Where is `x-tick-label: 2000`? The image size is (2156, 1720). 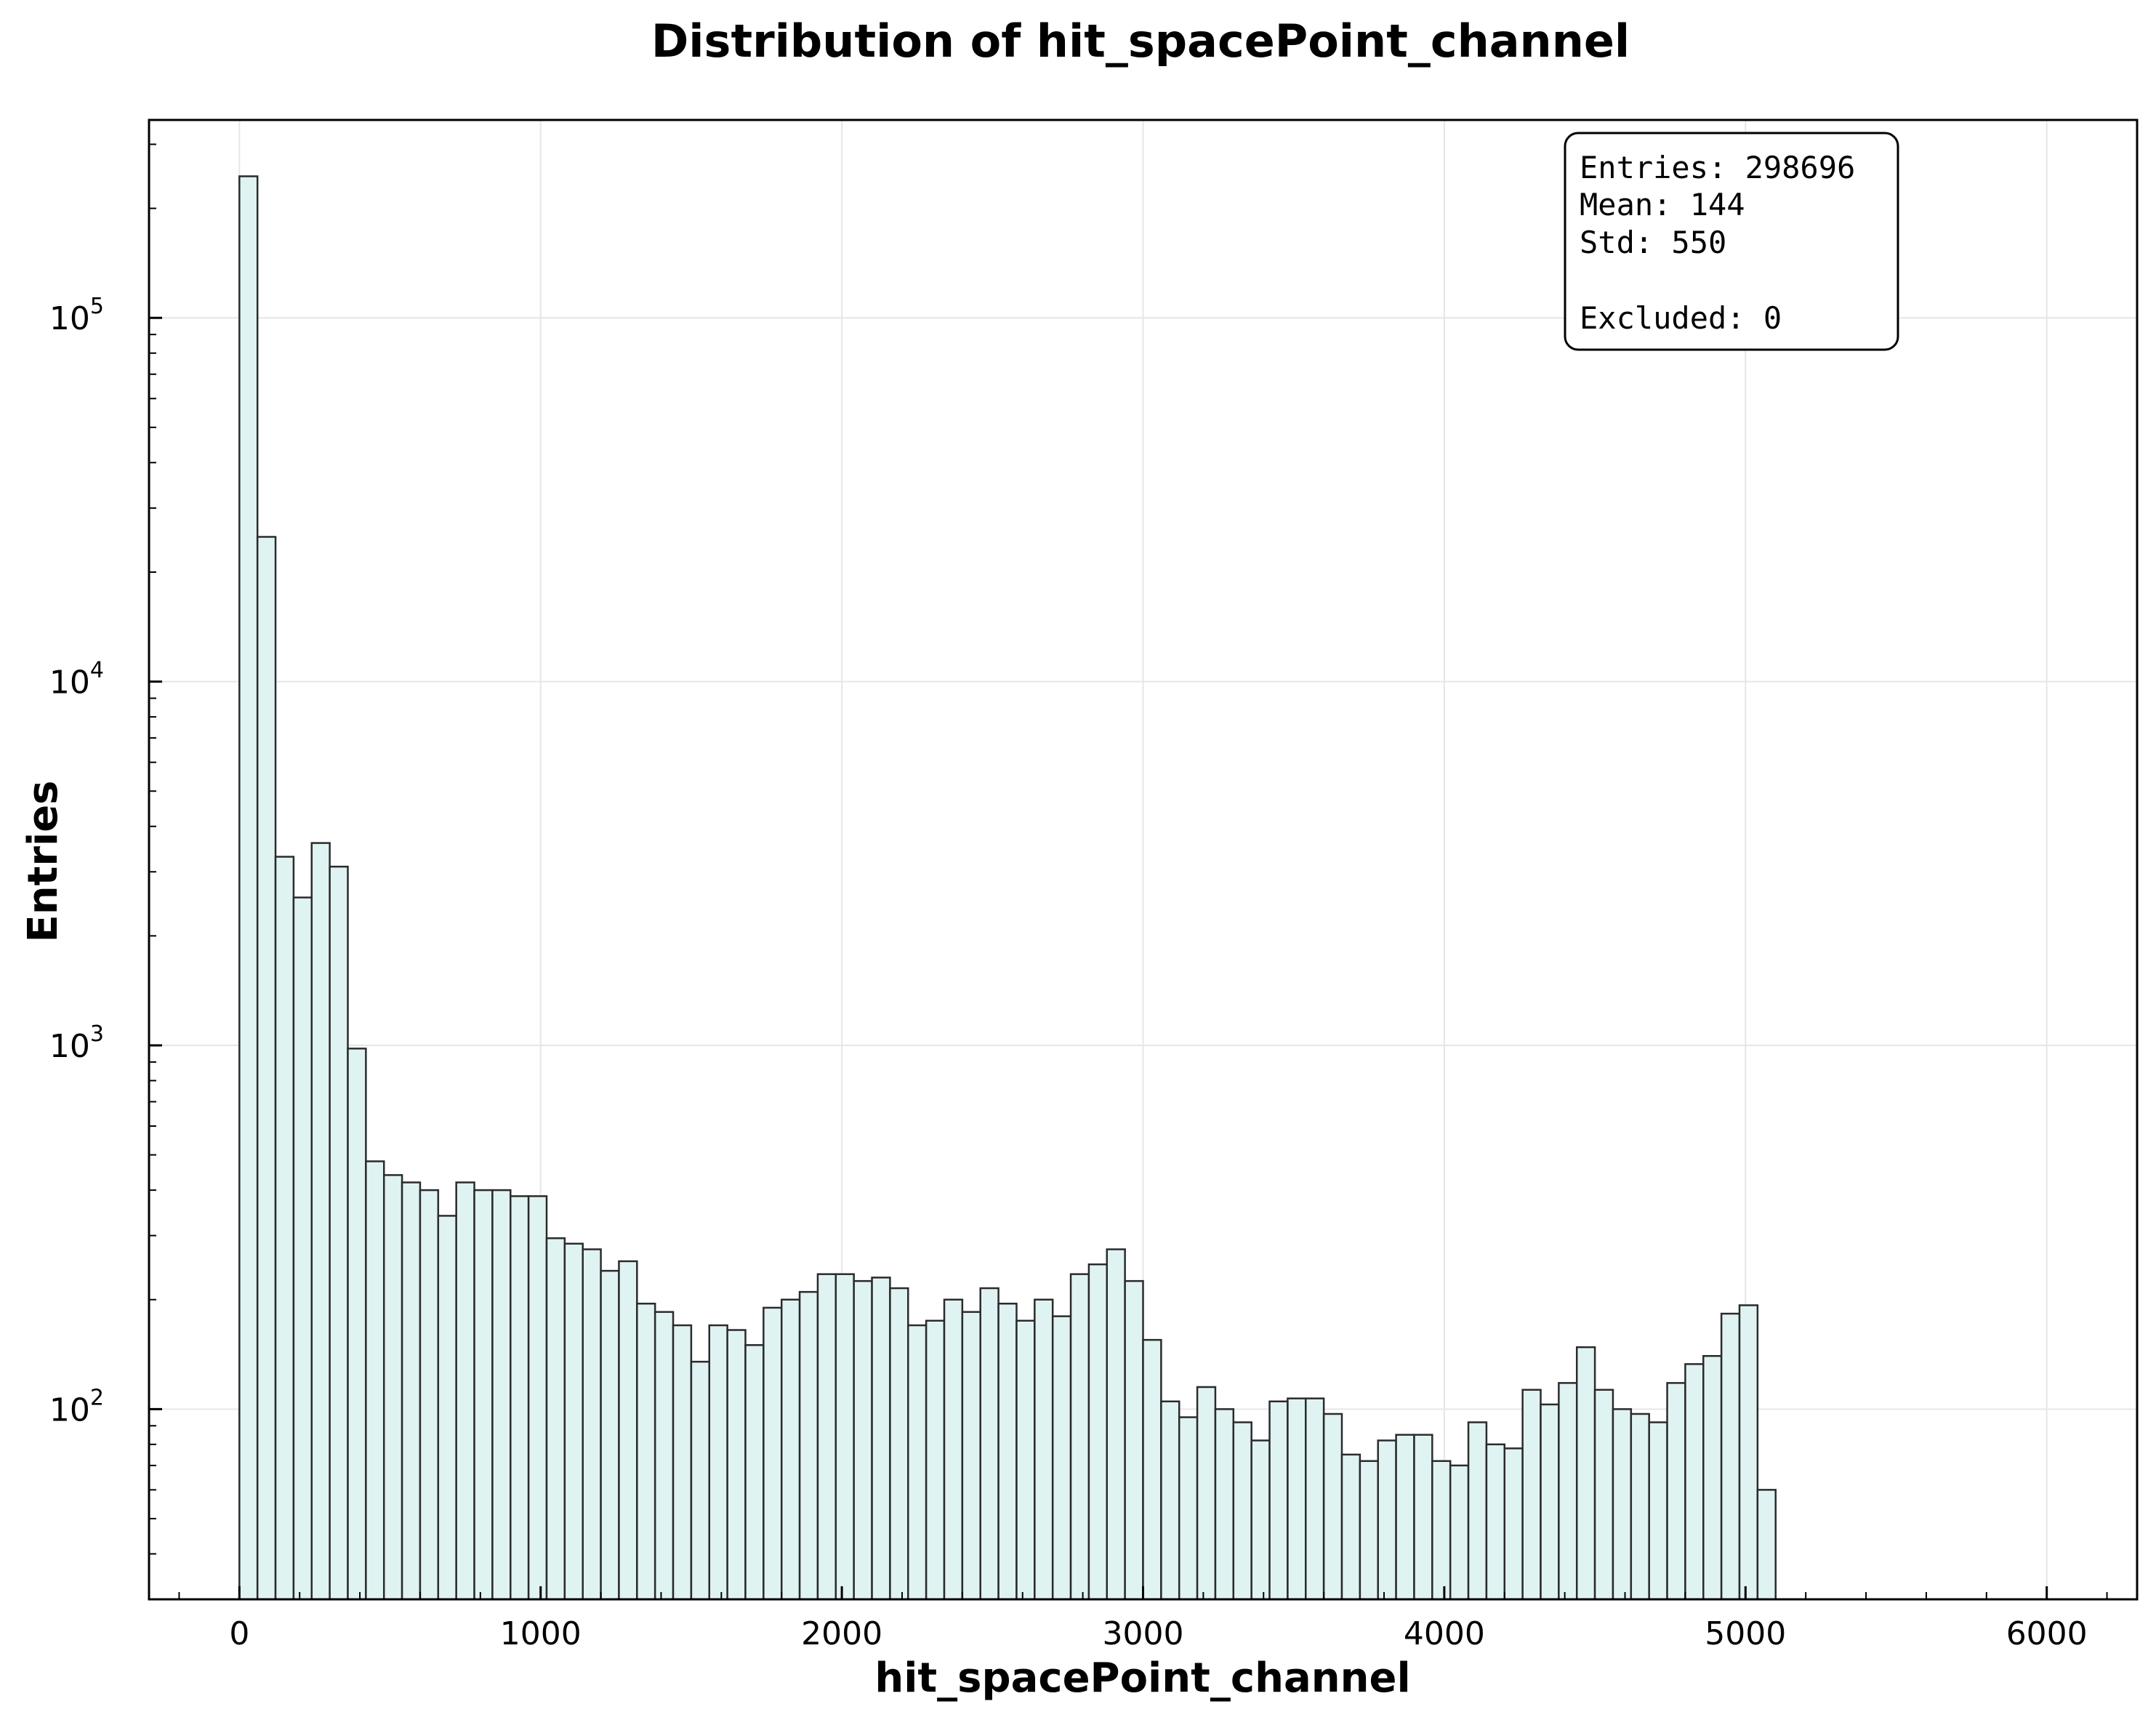
x-tick-label: 2000 is located at coordinates (841, 1633).